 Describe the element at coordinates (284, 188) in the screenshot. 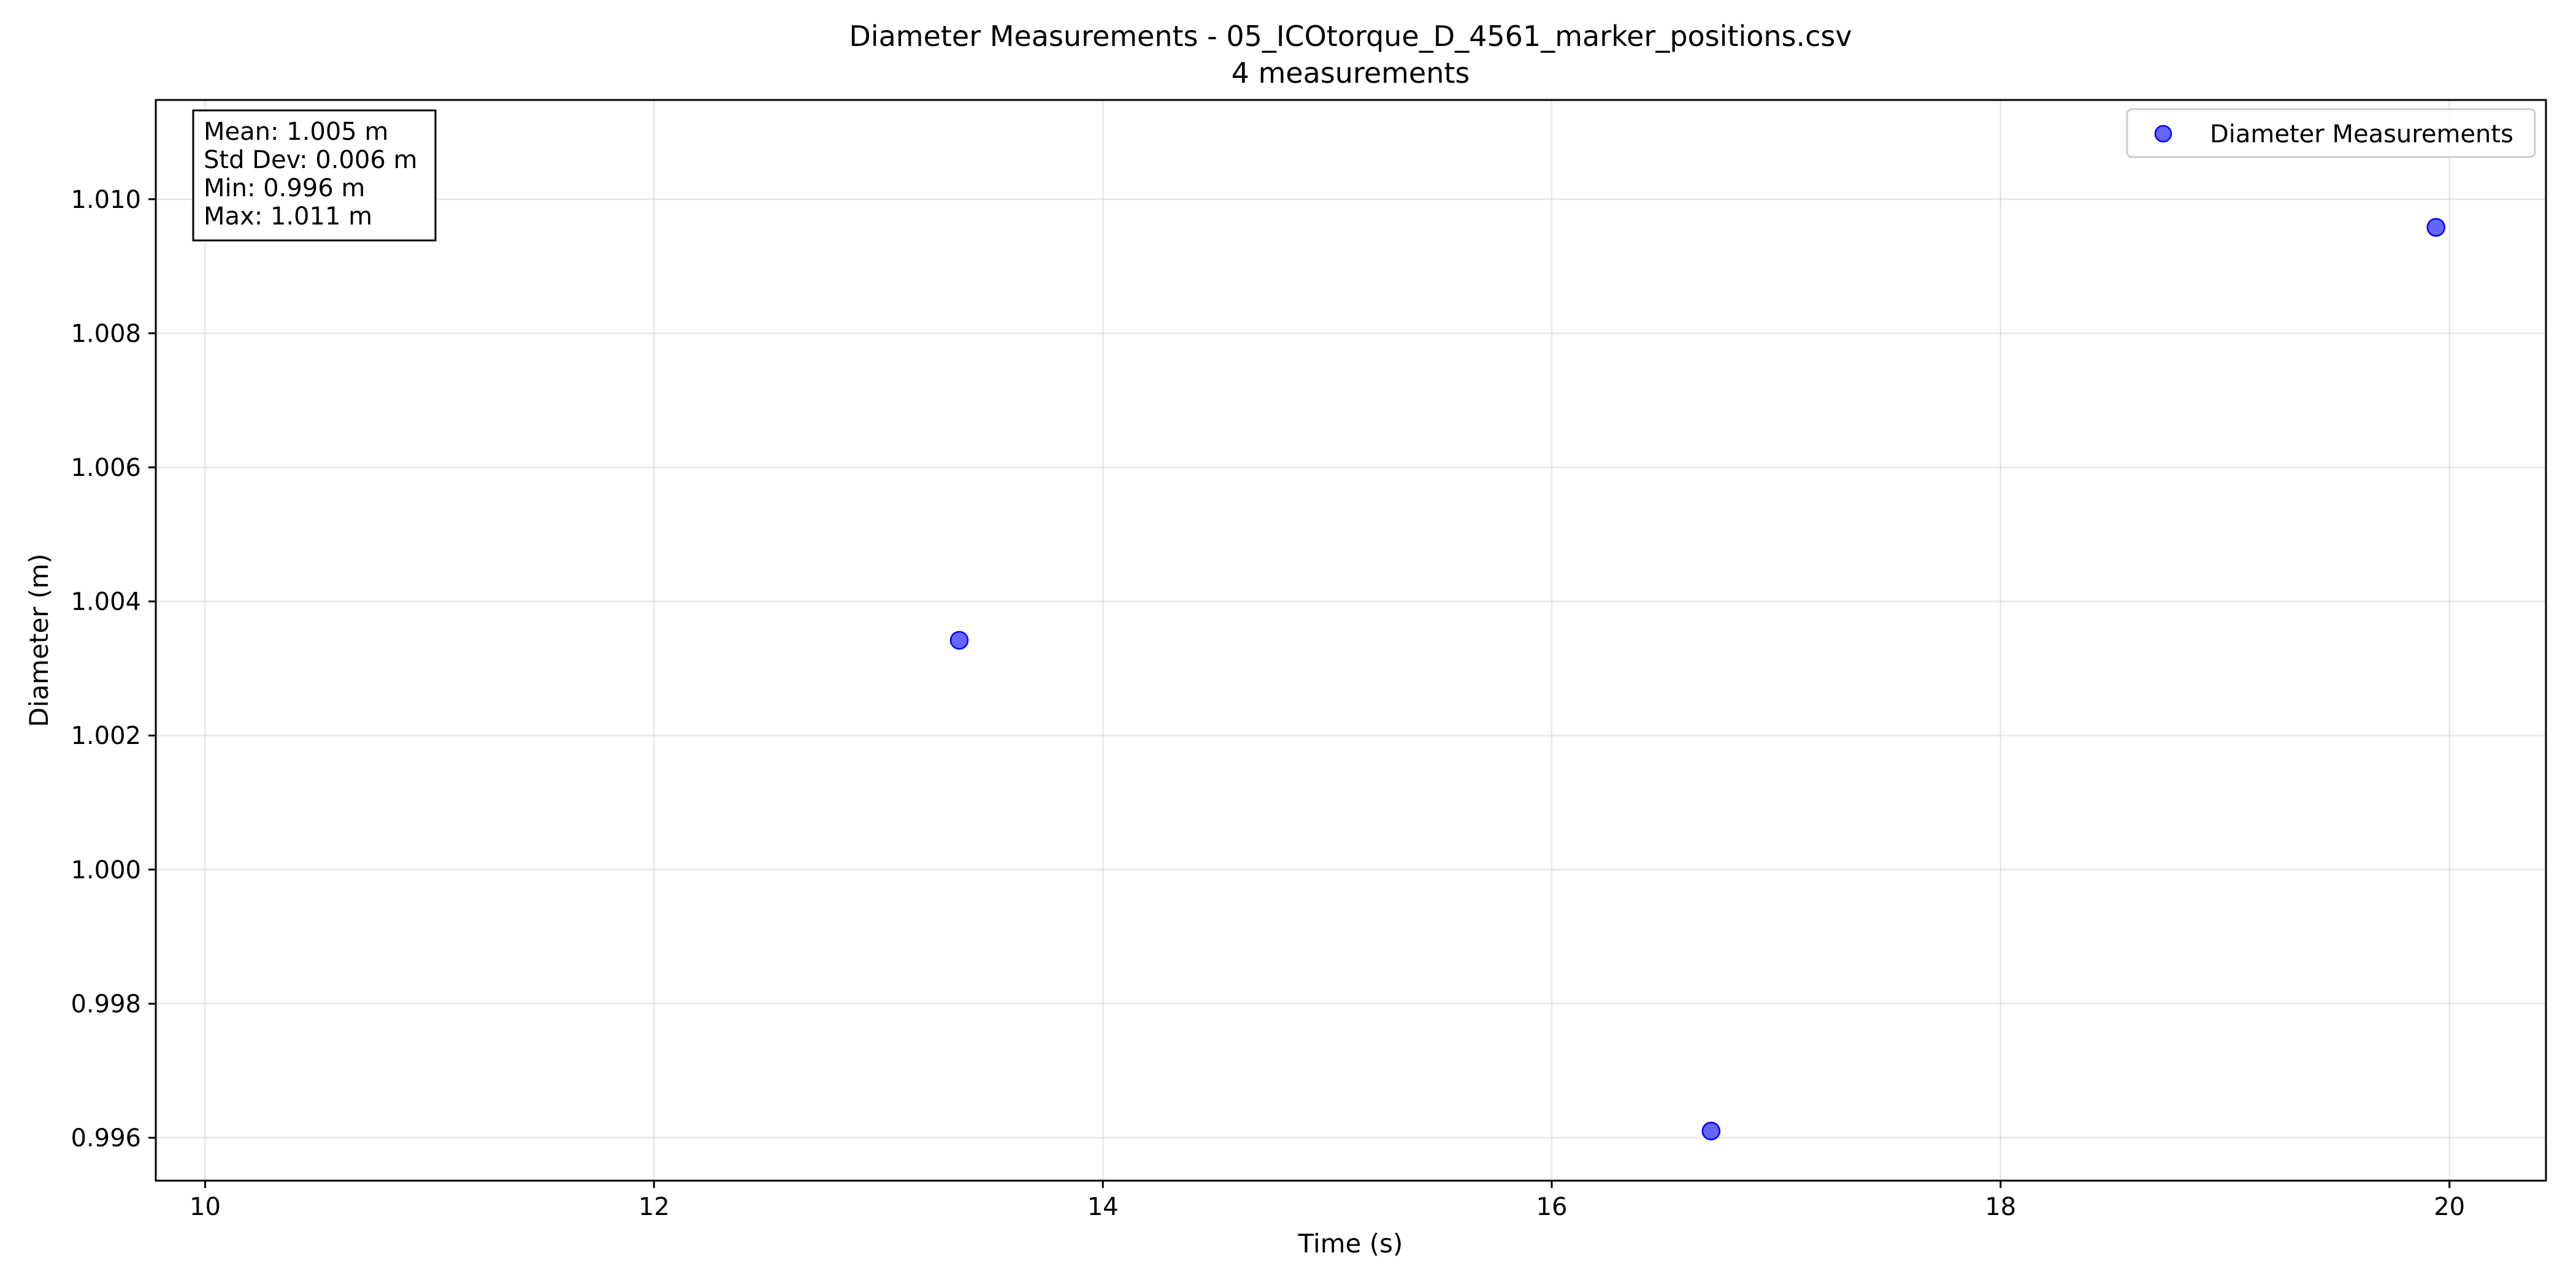

I see `stats-min: Min: 0.996 m` at that location.